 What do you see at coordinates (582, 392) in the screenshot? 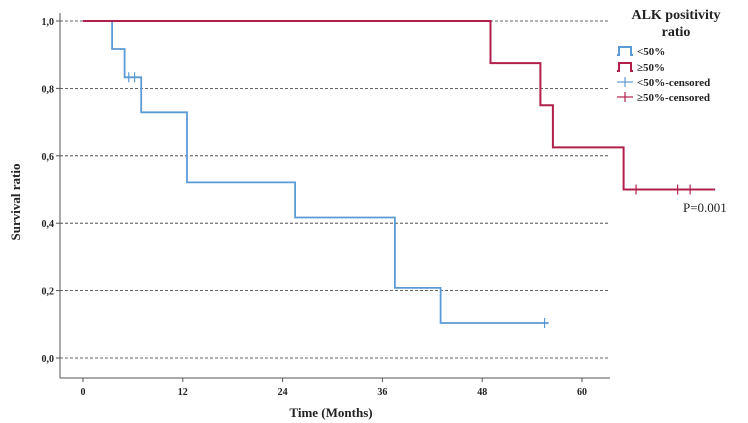
I see `x-tick-label: 60` at bounding box center [582, 392].